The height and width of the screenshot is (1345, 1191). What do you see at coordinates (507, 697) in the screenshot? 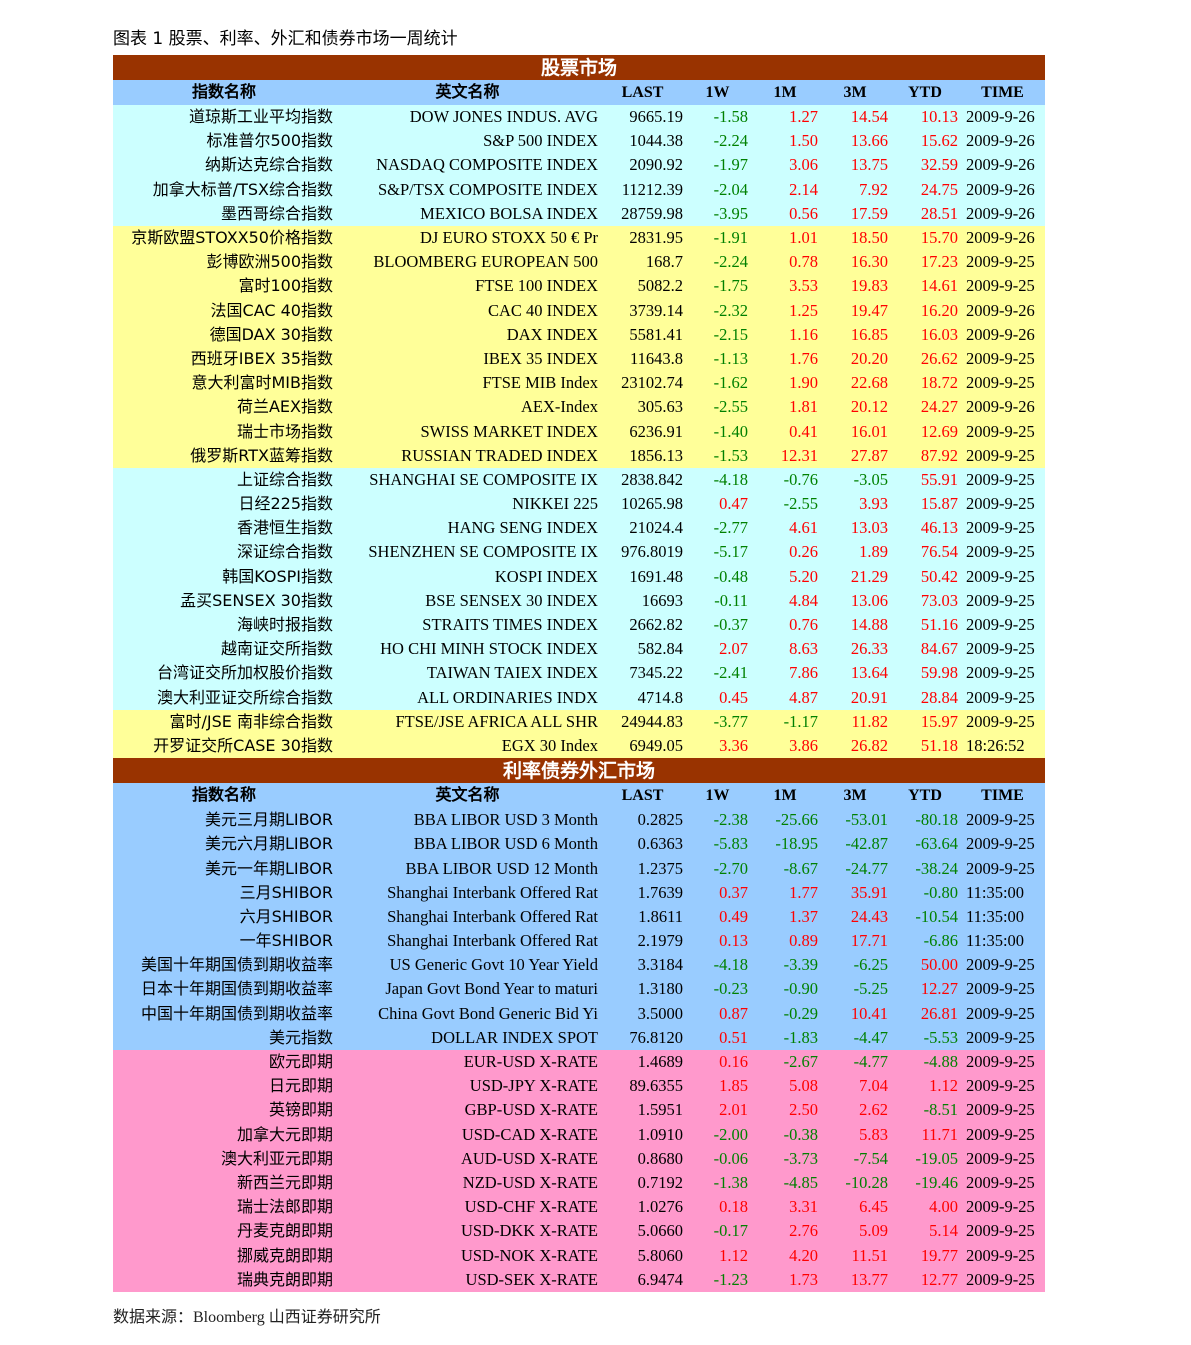
I see `cell: ALL ORDINARIES INDX` at bounding box center [507, 697].